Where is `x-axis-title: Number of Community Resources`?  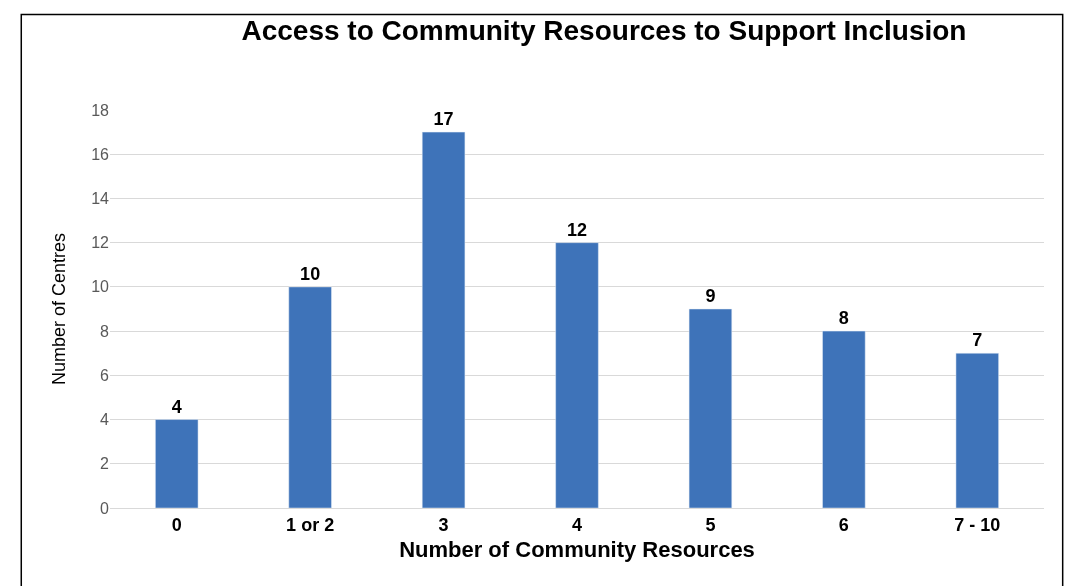 x-axis-title: Number of Community Resources is located at coordinates (577, 550).